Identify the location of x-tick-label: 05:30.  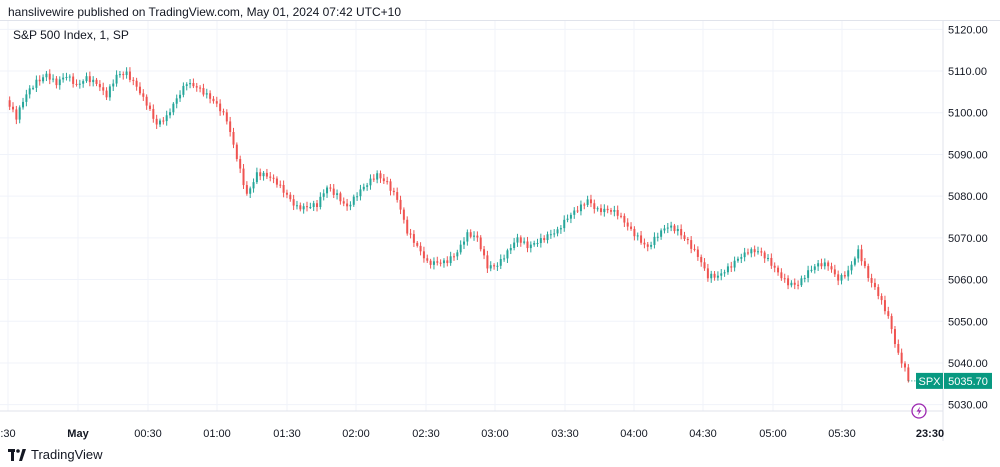
(842, 434).